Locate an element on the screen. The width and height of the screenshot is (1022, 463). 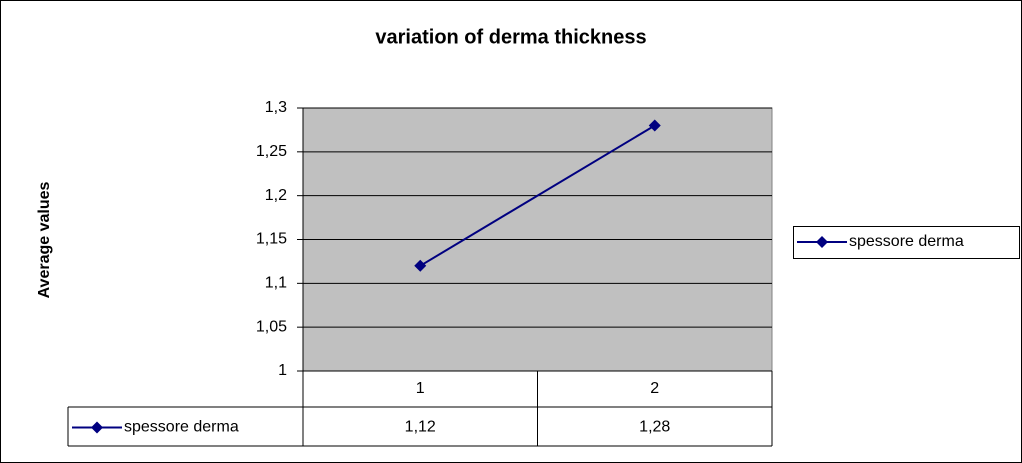
y-tick-label: 1,2 is located at coordinates (276, 195).